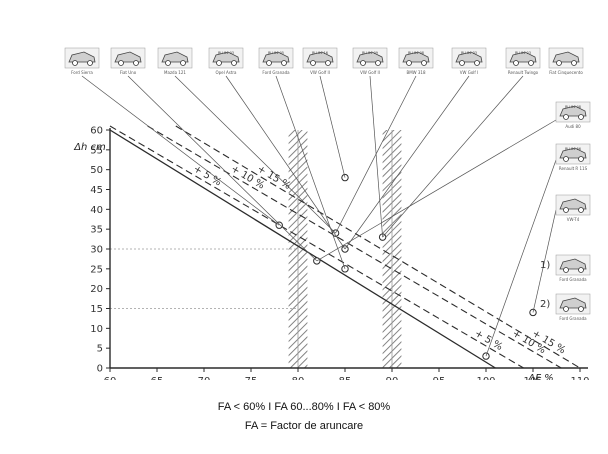 Image resolution: width=608 pixels, height=454 pixels. What do you see at coordinates (416, 72) in the screenshot?
I see `vehicle-label: BMW 318` at bounding box center [416, 72].